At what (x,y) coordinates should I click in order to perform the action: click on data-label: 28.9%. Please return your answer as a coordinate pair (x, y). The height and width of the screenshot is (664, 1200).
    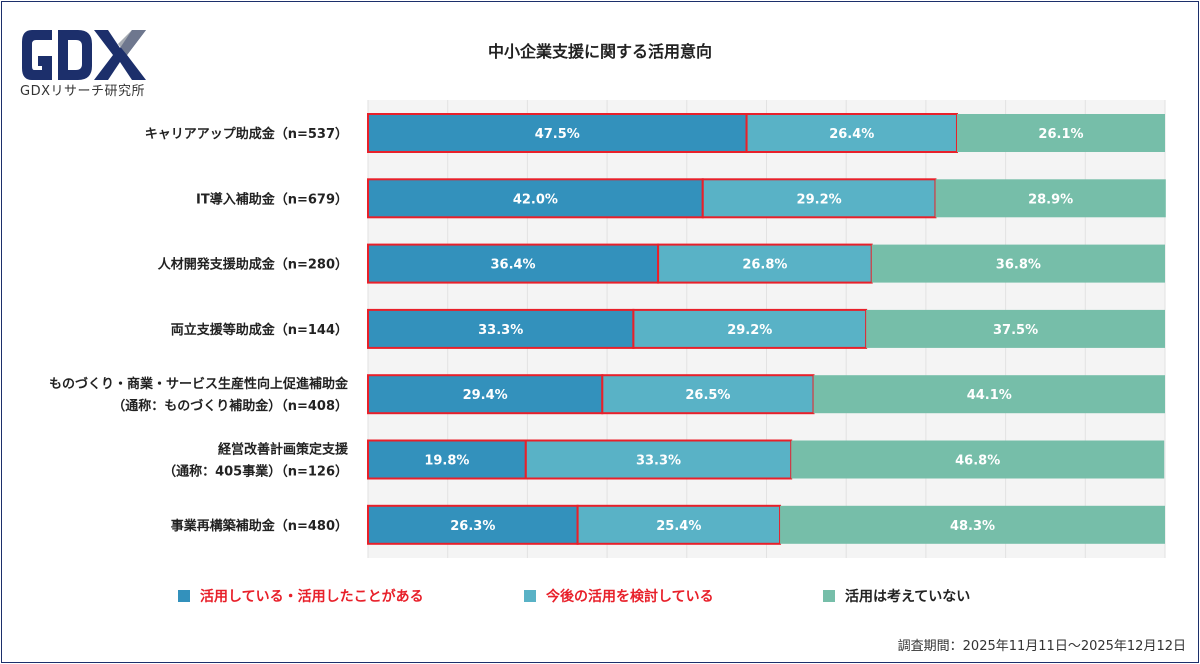
    Looking at the image, I should click on (1050, 199).